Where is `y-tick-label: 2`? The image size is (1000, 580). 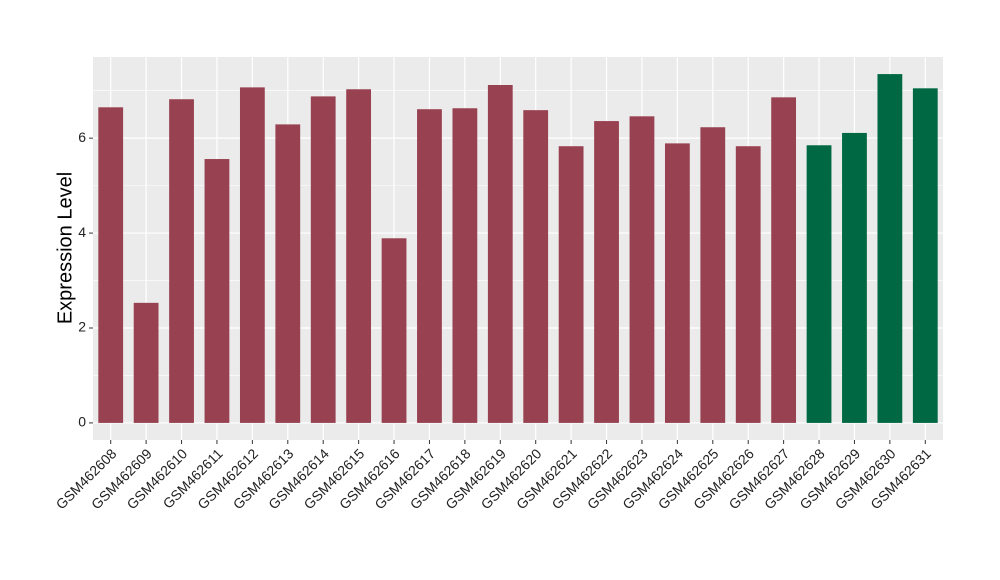 y-tick-label: 2 is located at coordinates (82, 327).